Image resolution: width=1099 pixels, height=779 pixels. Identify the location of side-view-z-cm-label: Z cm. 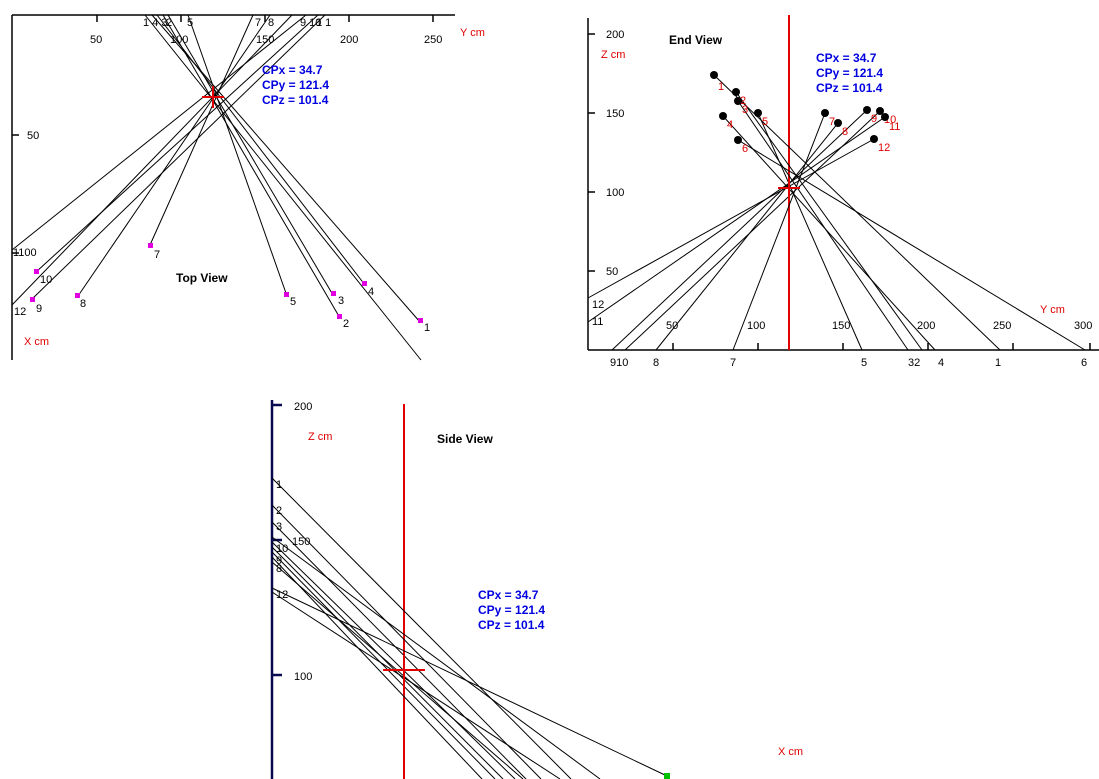
(320, 437).